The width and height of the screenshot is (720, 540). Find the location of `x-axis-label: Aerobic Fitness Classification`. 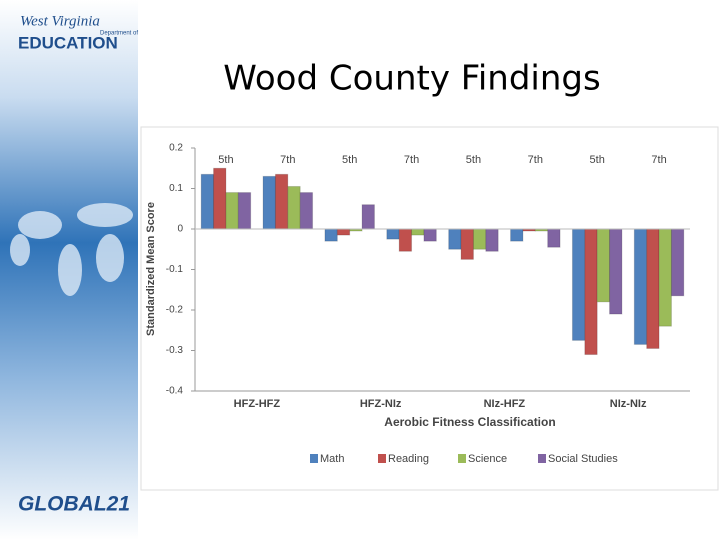

x-axis-label: Aerobic Fitness Classification is located at coordinates (469, 422).